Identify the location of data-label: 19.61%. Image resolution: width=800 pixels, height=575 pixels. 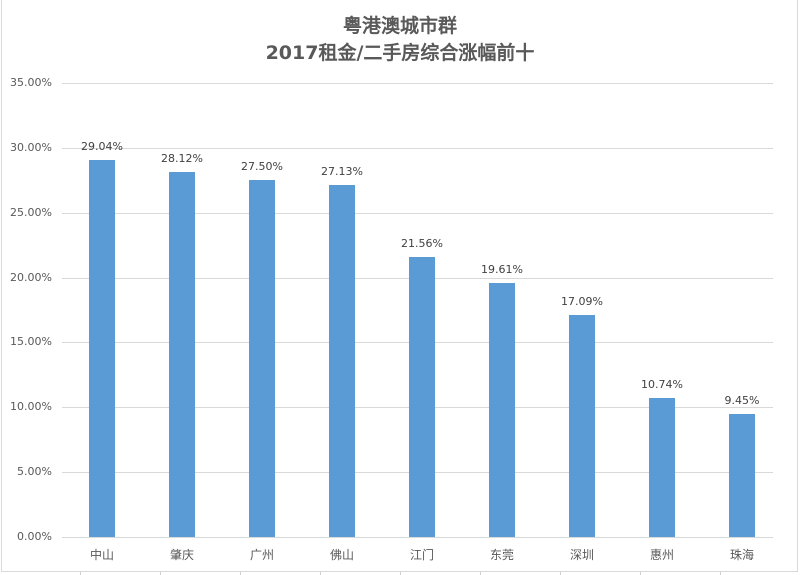
(502, 269).